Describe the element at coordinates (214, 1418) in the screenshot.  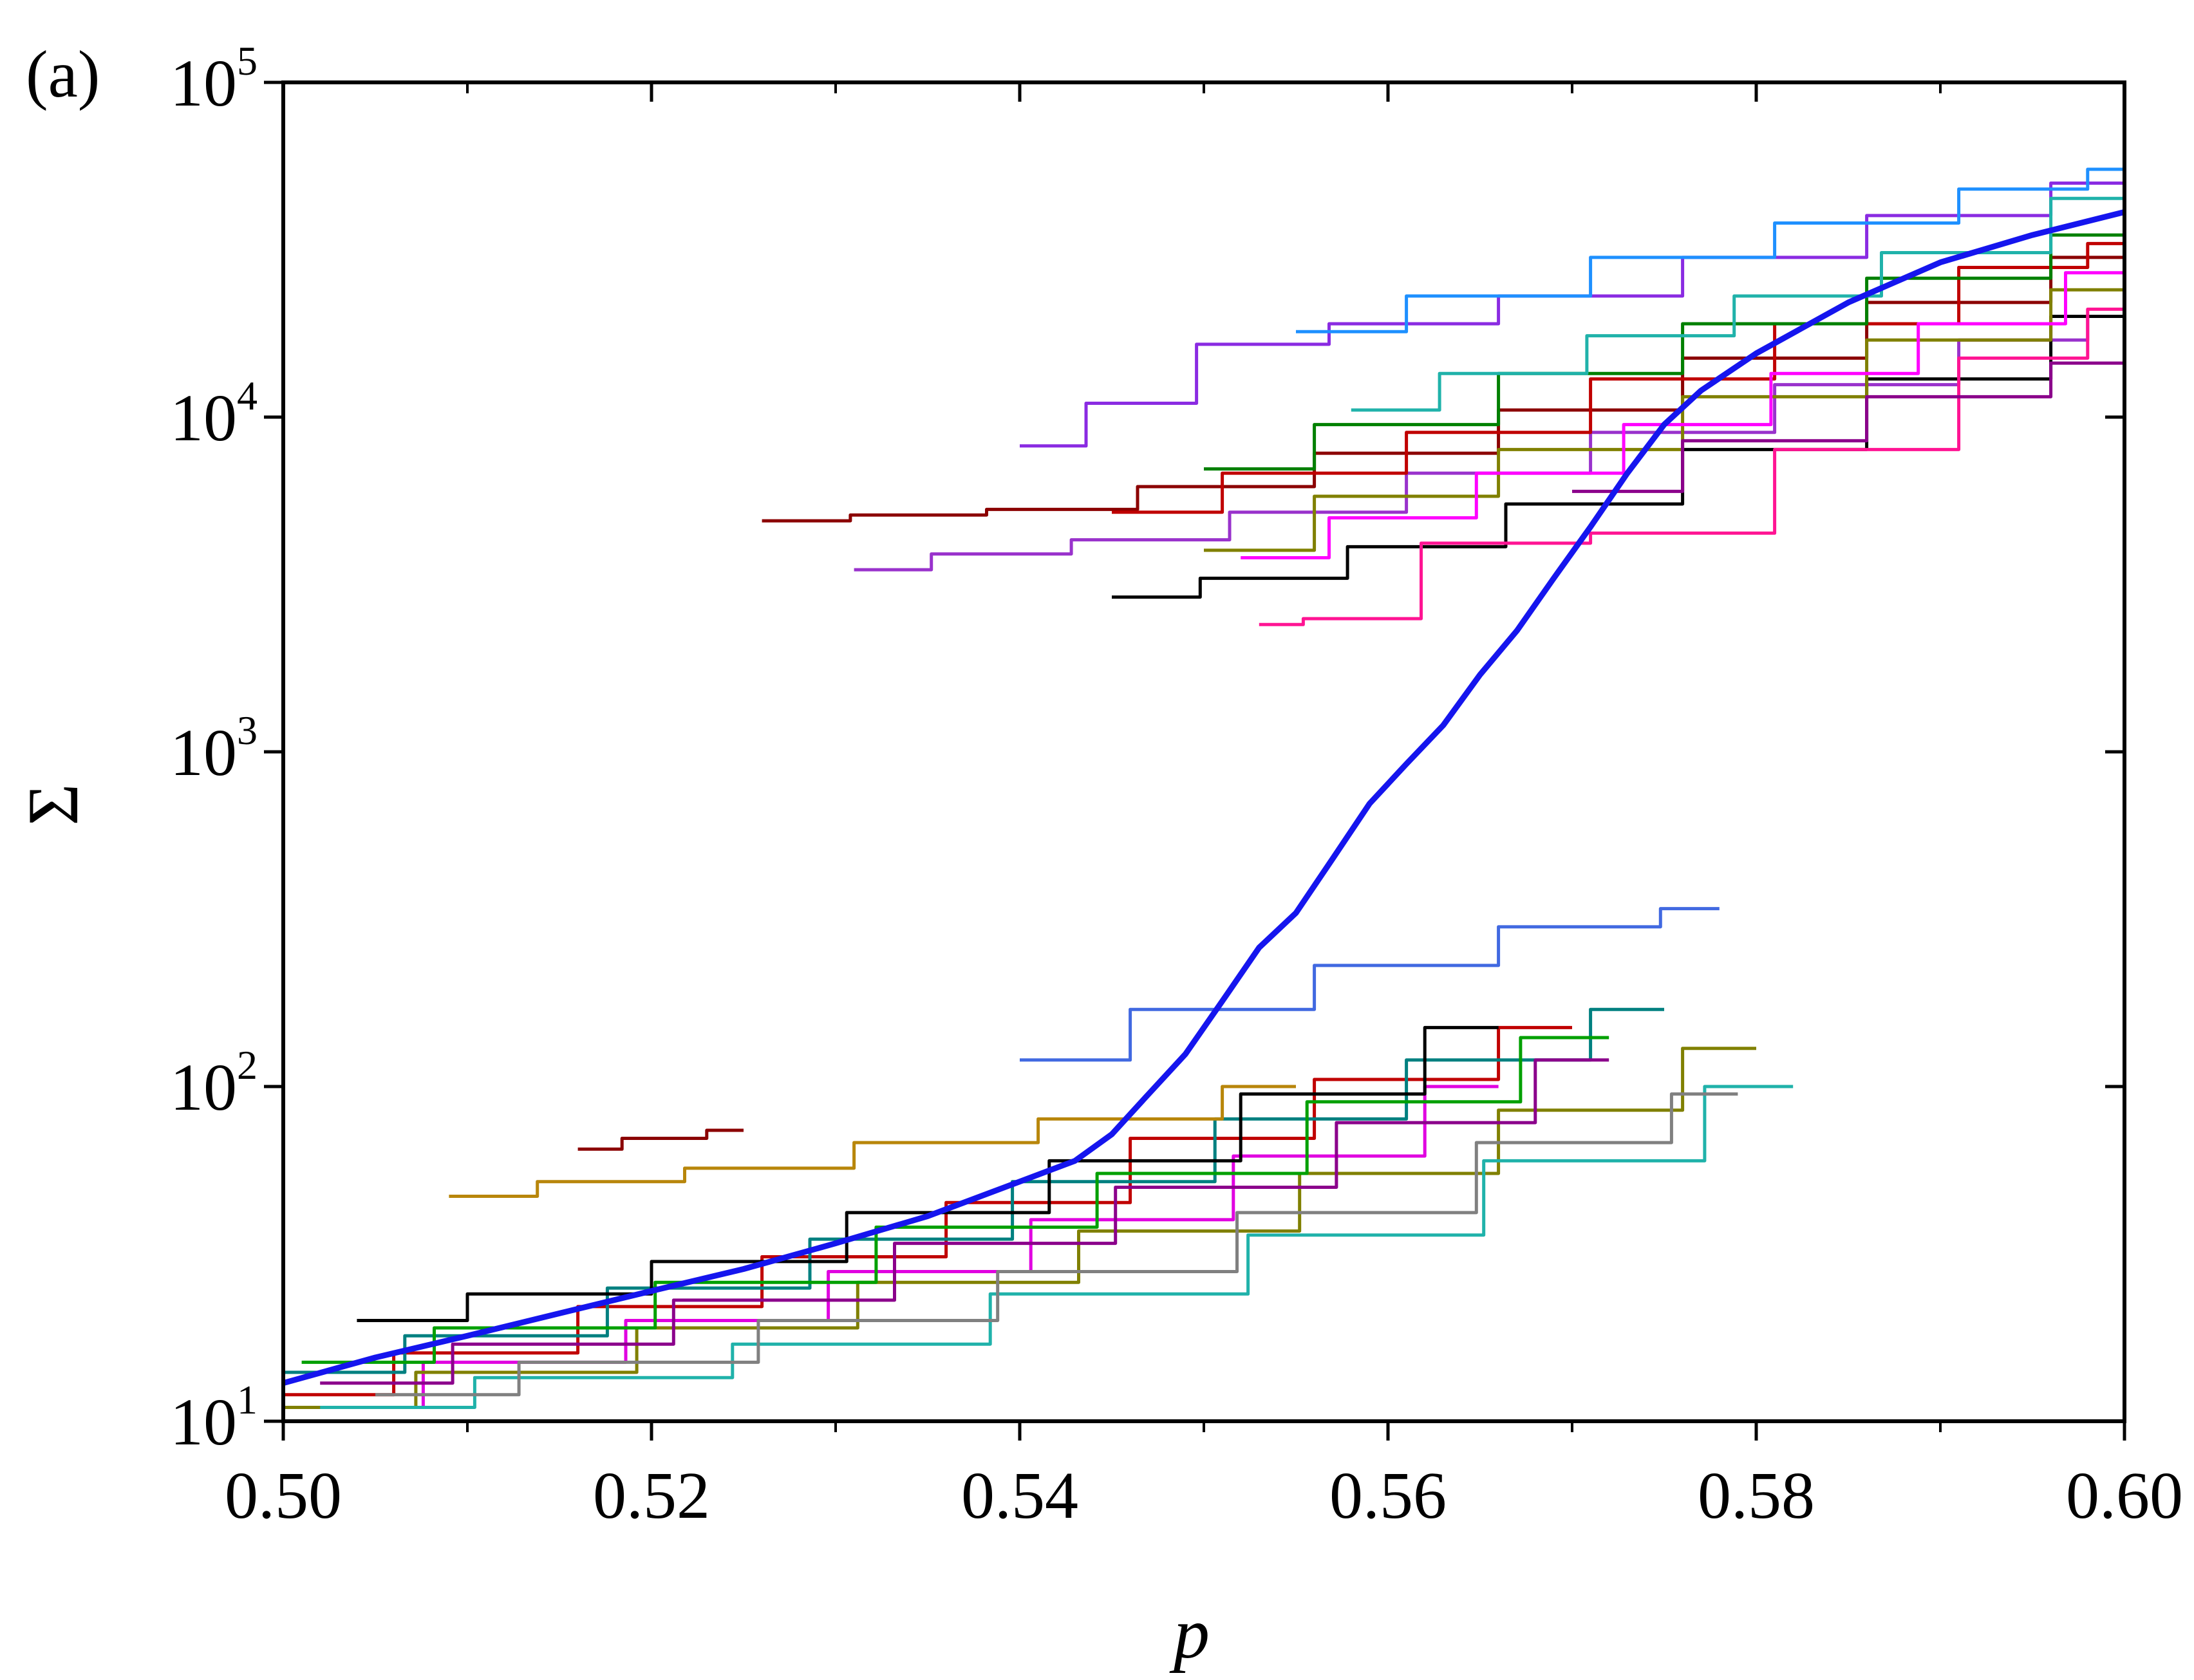
I see `y-tick-label: 10¹` at that location.